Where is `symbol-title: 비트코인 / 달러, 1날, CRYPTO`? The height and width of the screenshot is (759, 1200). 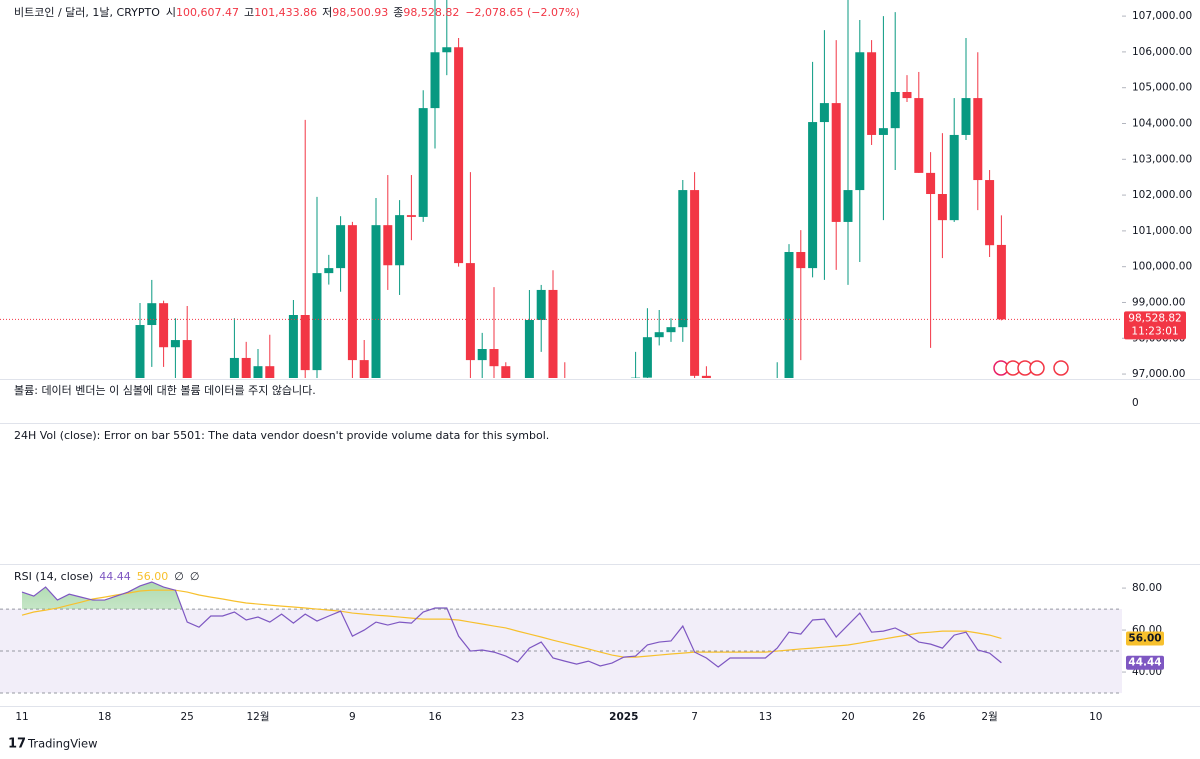
symbol-title: 비트코인 / 달러, 1날, CRYPTO is located at coordinates (87, 12).